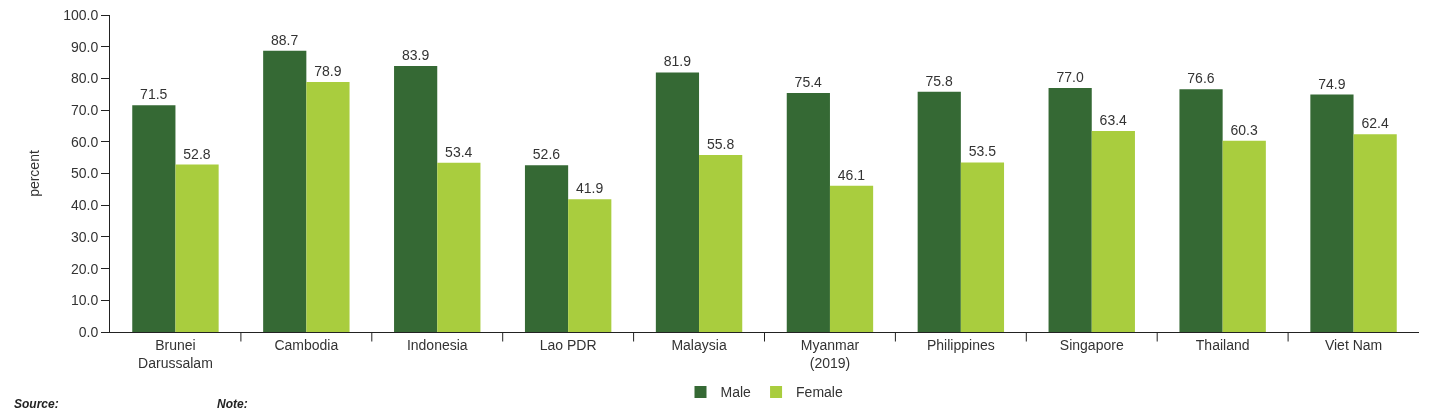  What do you see at coordinates (33, 173) in the screenshot?
I see `y-axis-title: percent` at bounding box center [33, 173].